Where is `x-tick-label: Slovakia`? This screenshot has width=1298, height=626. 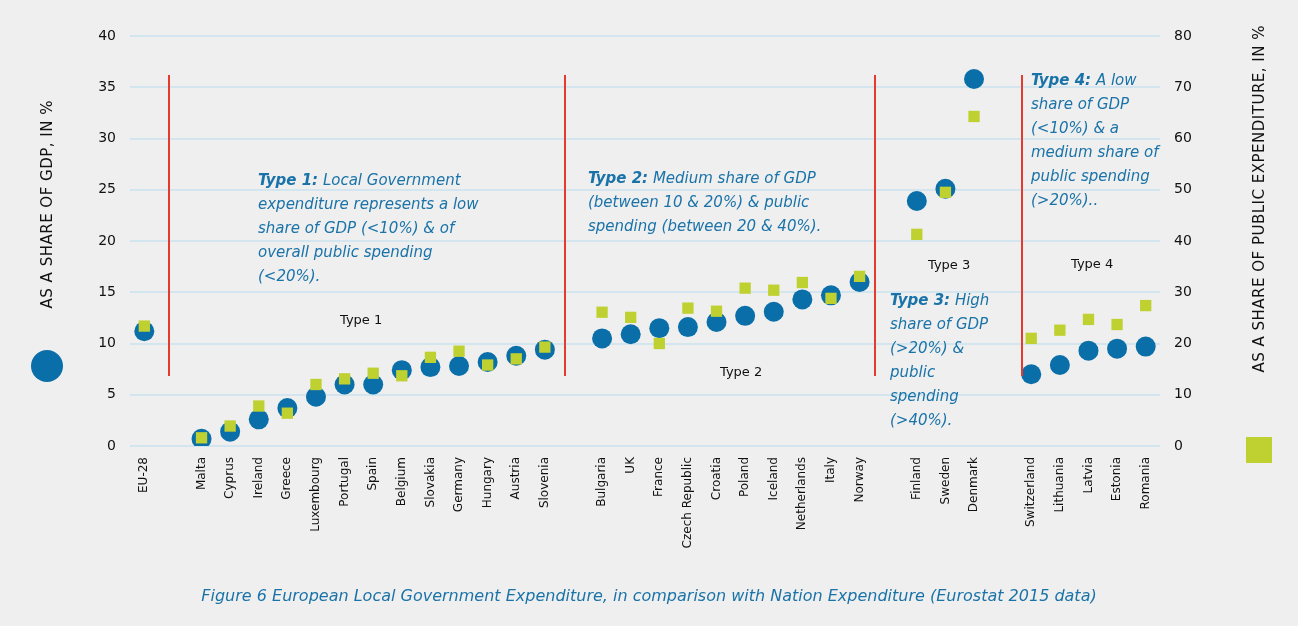
x-tick-label: Slovakia is located at coordinates (429, 482).